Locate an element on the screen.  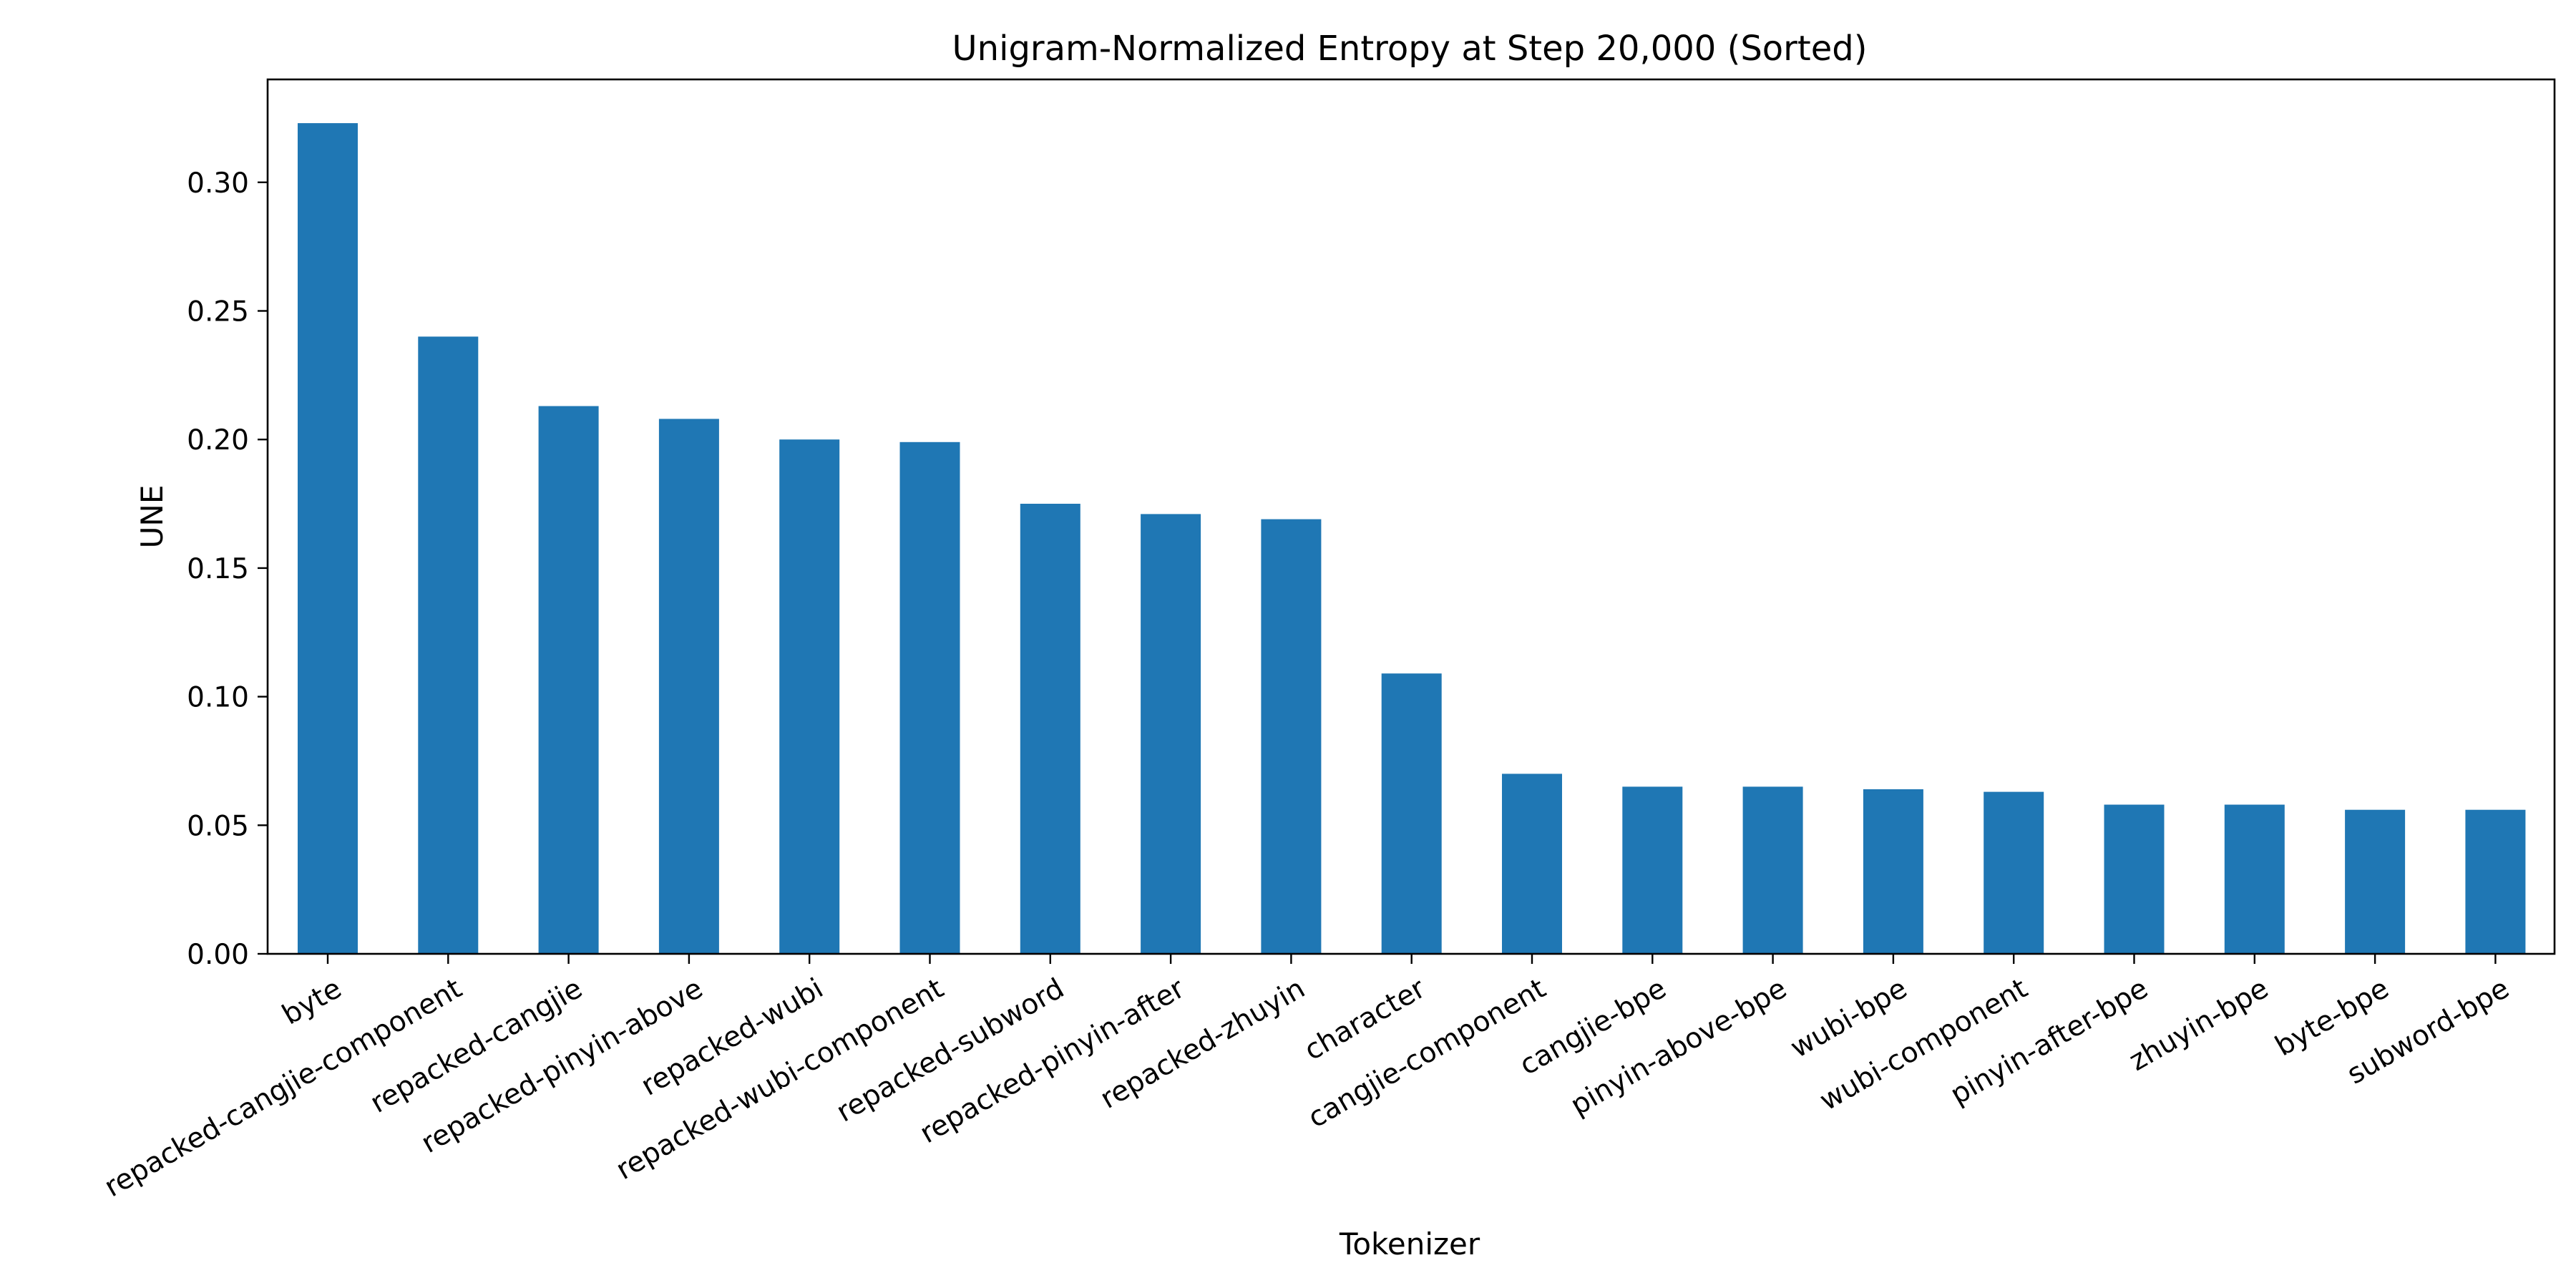
bar-repacked-wubi is located at coordinates (809, 696).